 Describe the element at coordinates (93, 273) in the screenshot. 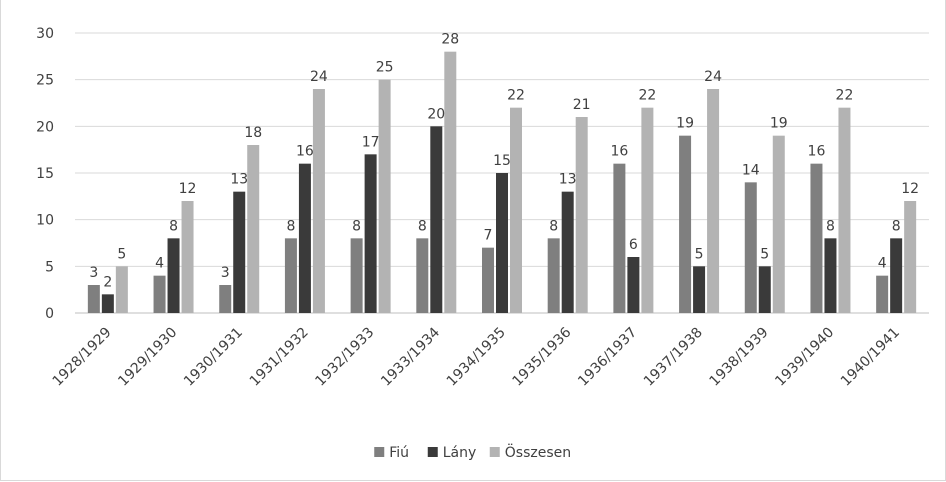

I see `data-label: 3` at that location.